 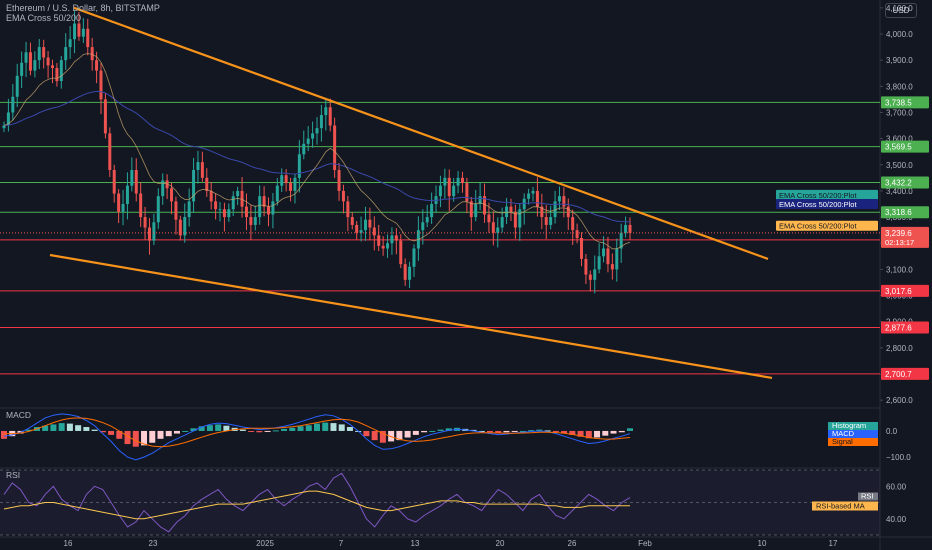 I want to click on price-axis-bg, so click(x=906, y=275).